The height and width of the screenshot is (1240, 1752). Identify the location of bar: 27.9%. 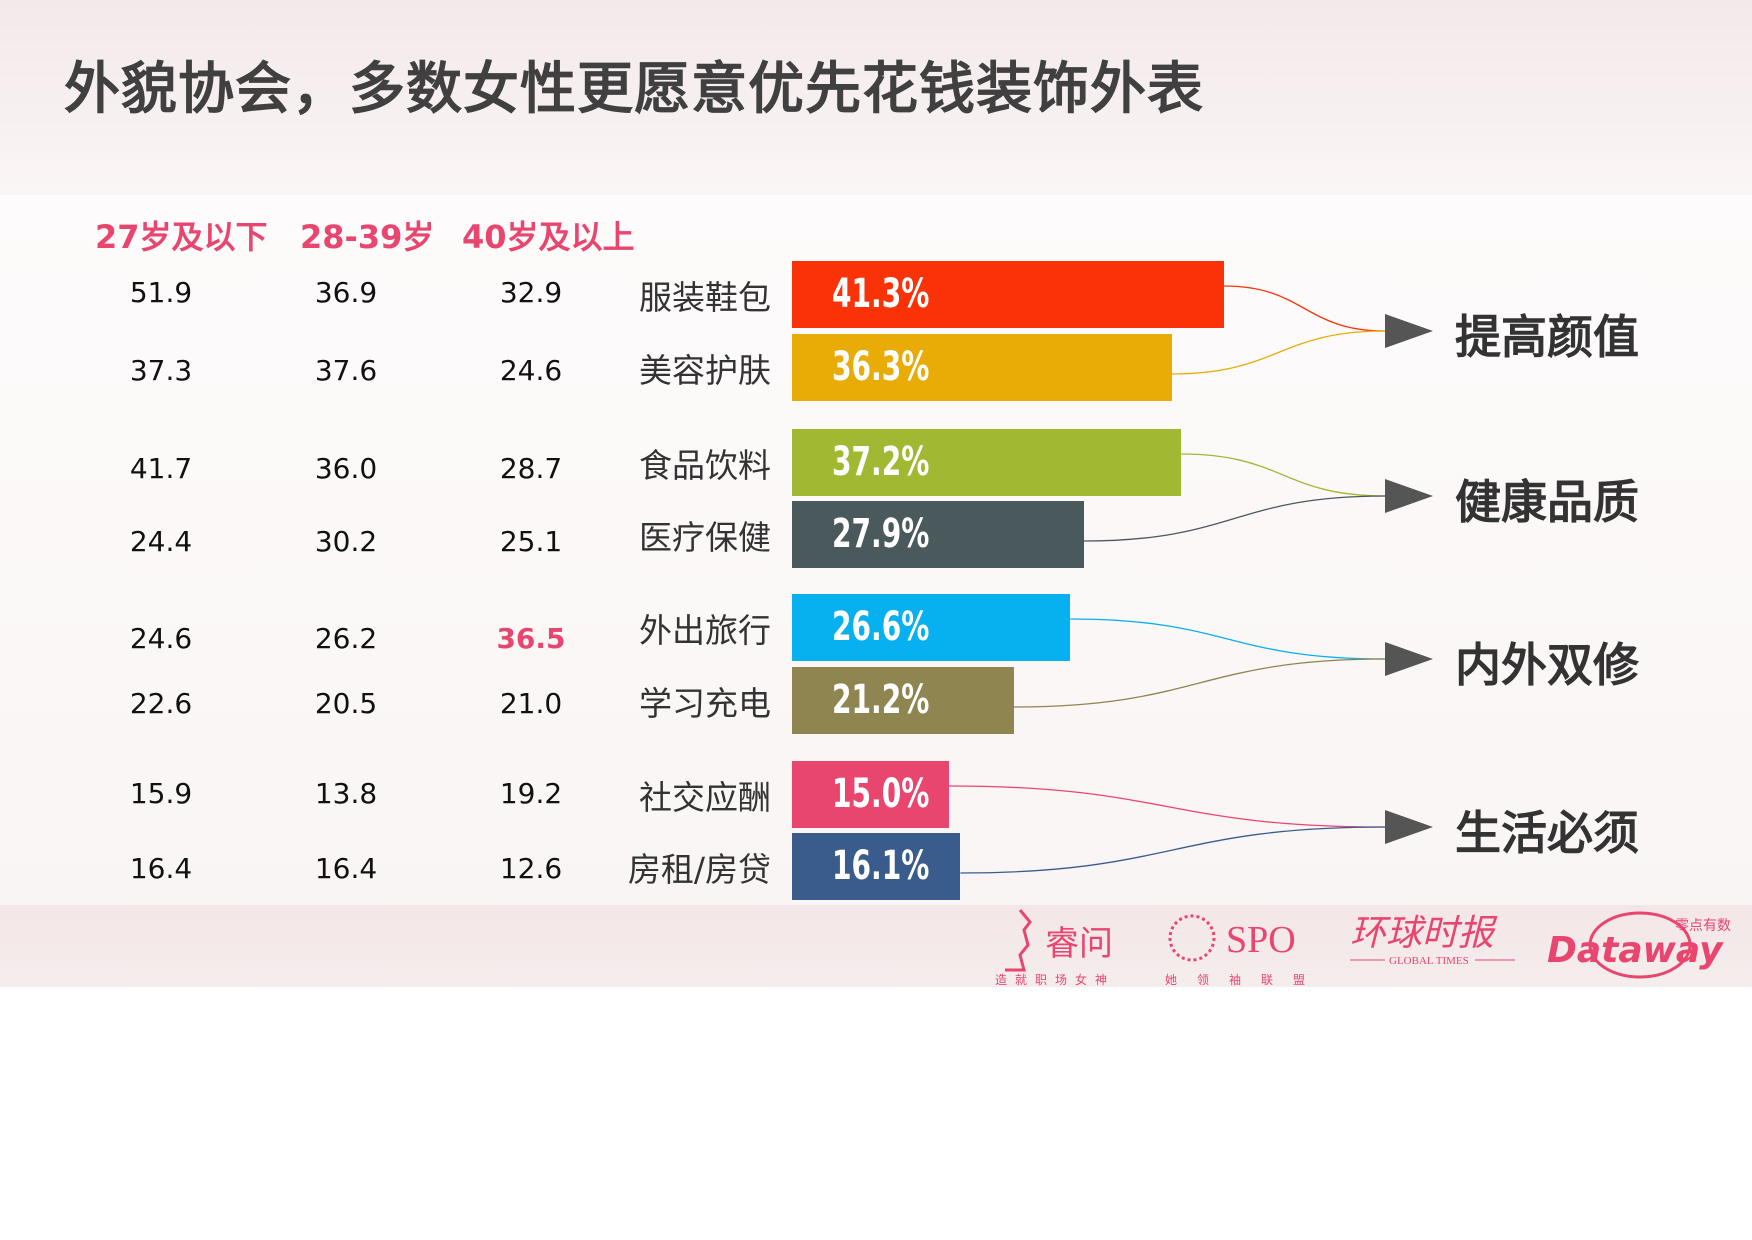
(938, 534).